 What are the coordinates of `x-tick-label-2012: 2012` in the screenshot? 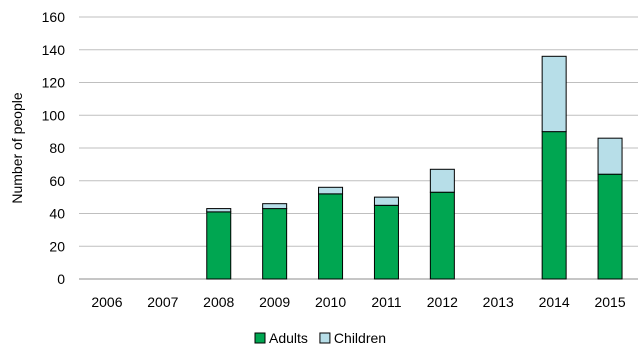 It's located at (442, 302).